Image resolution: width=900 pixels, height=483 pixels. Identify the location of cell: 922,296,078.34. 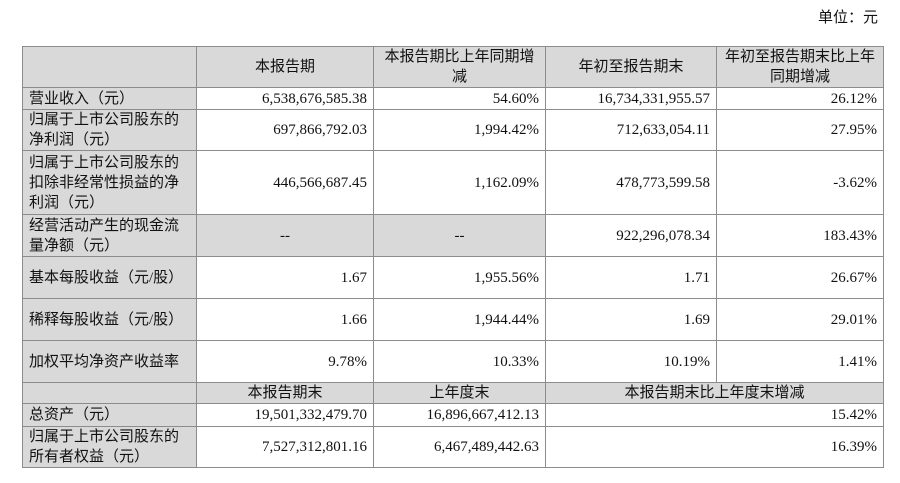
(631, 235).